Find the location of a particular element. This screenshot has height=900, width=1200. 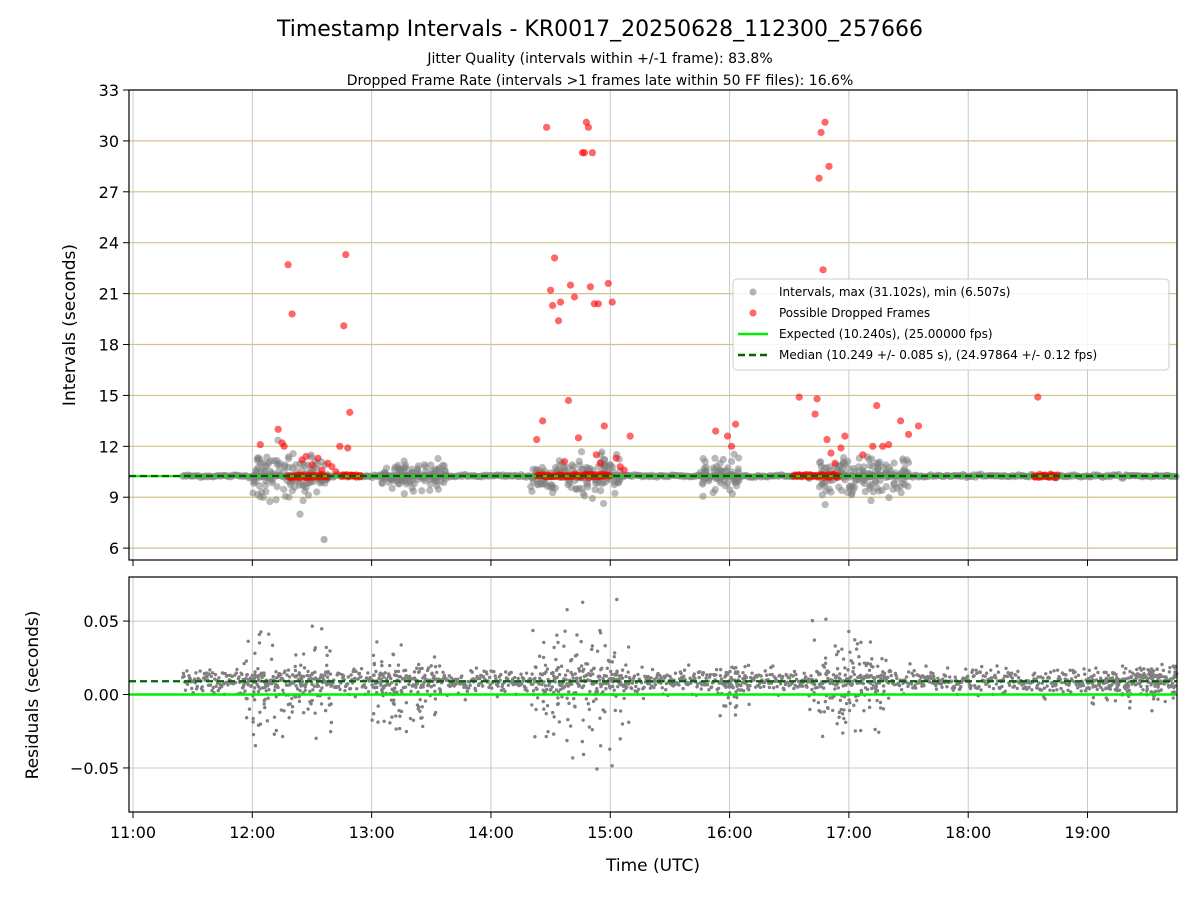

intervals-y-tick-label: 18 is located at coordinates (109, 345).